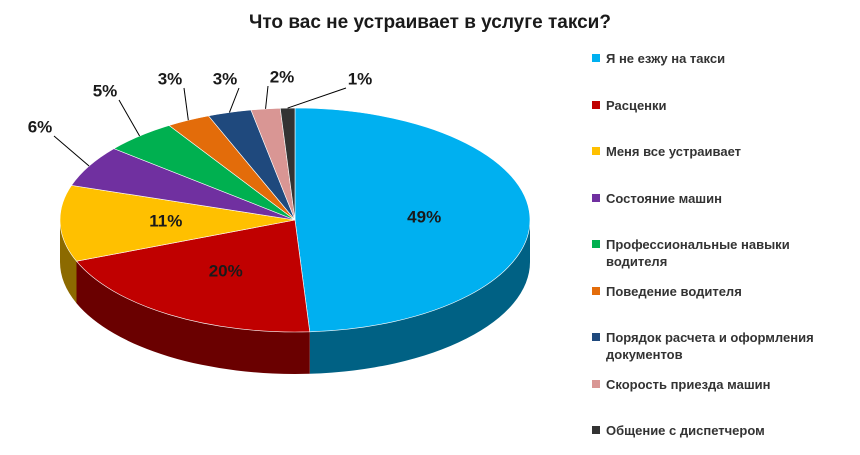 This screenshot has height=455, width=860. What do you see at coordinates (664, 198) in the screenshot?
I see `legend-label: Состояние машин` at bounding box center [664, 198].